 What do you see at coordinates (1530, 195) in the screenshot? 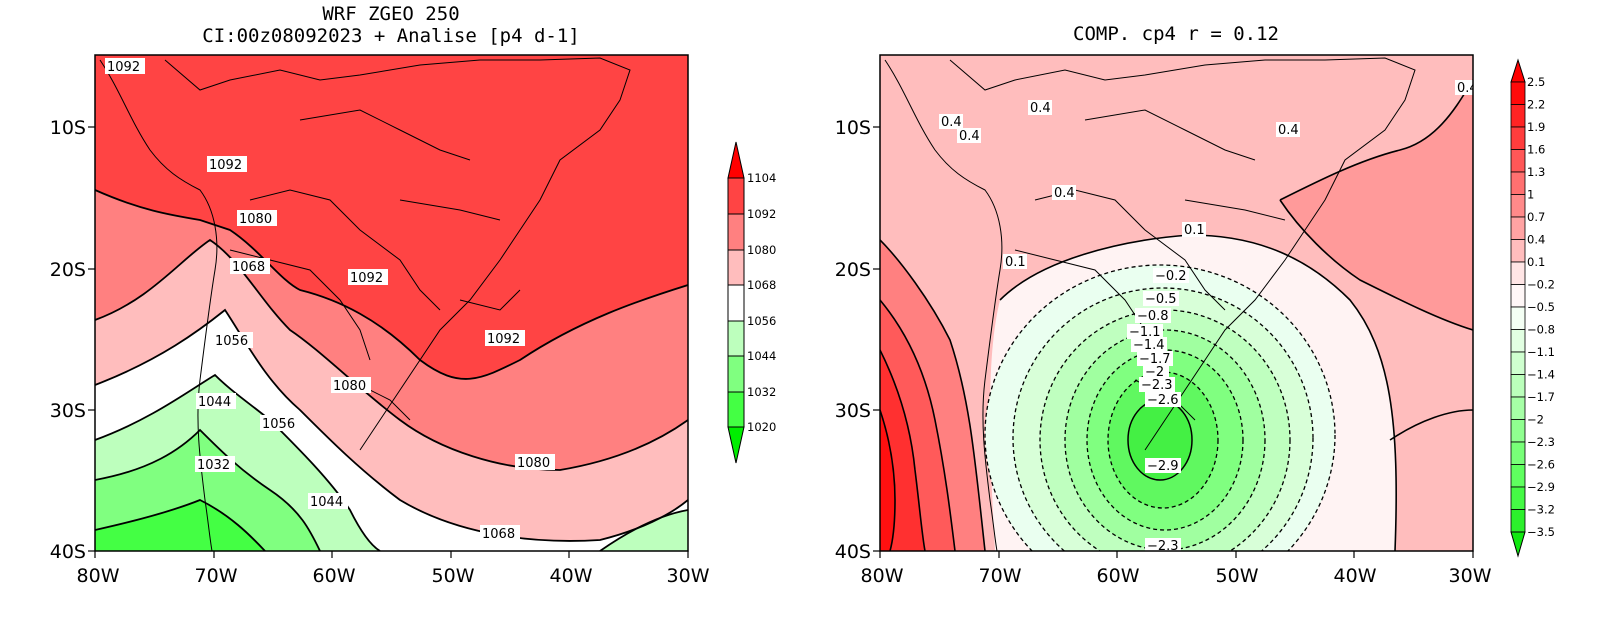
I see `colorbar-label: 1` at bounding box center [1530, 195].